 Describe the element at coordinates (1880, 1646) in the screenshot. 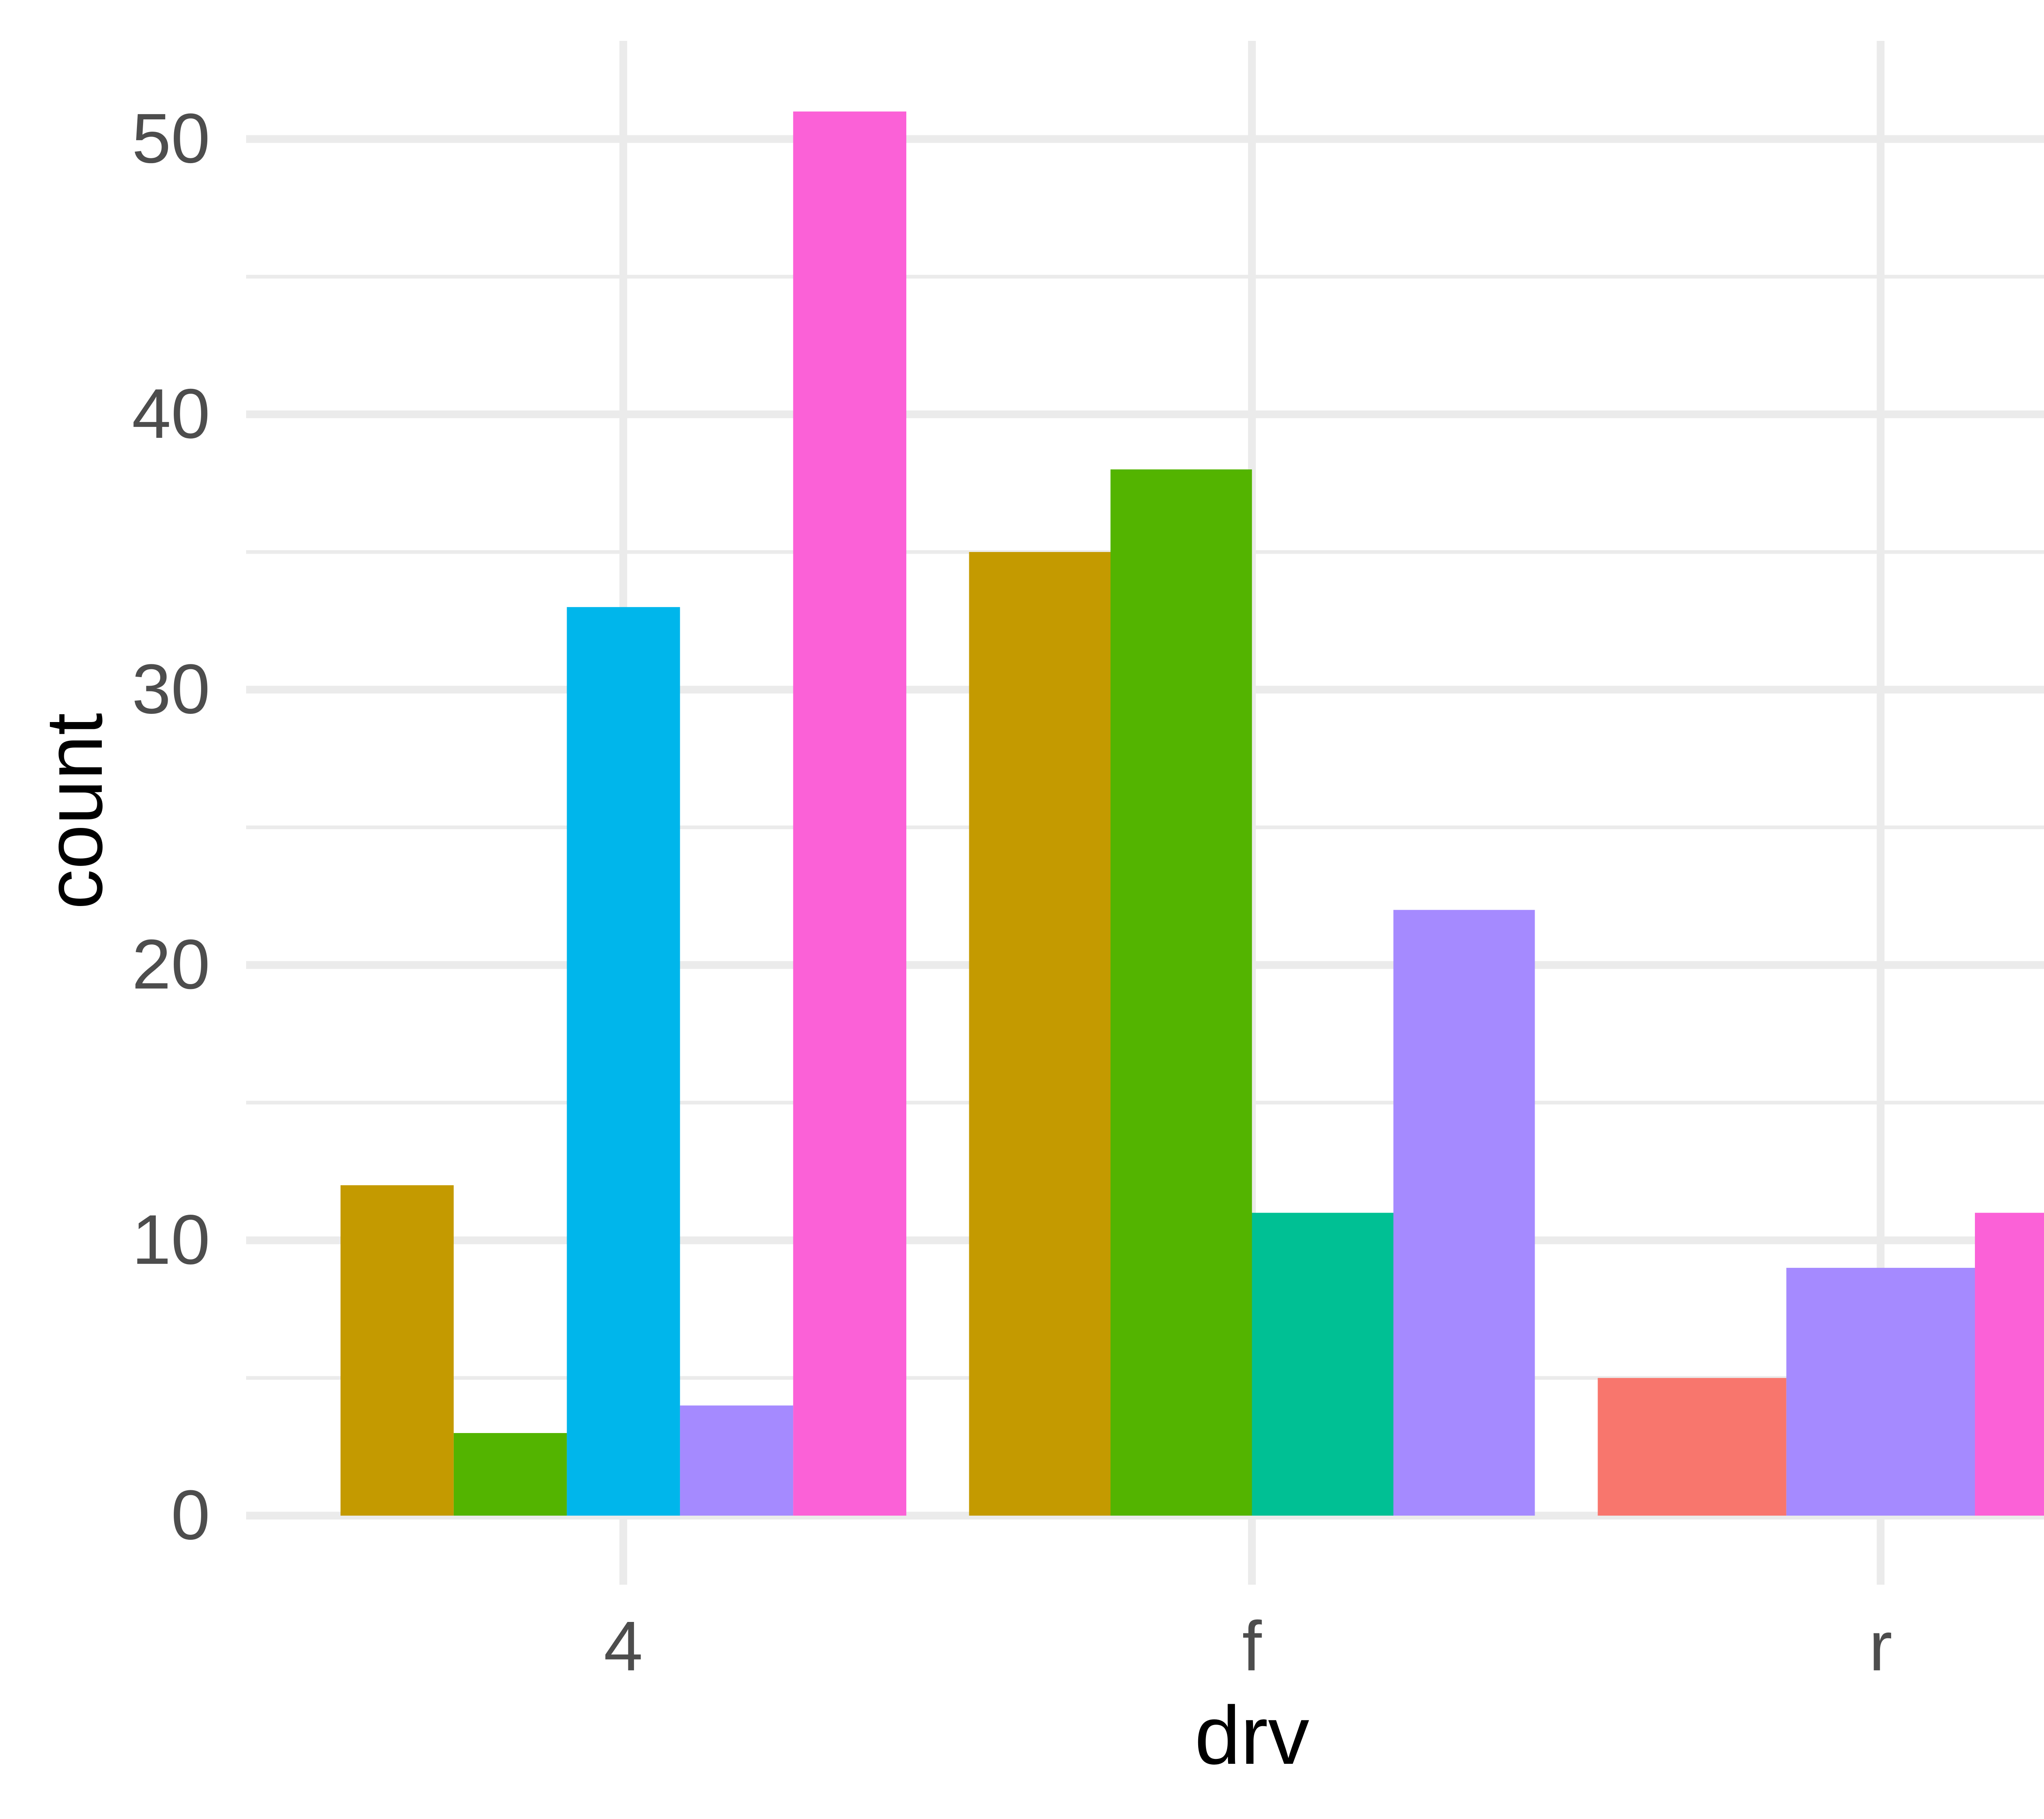

I see `svg-text: r` at that location.